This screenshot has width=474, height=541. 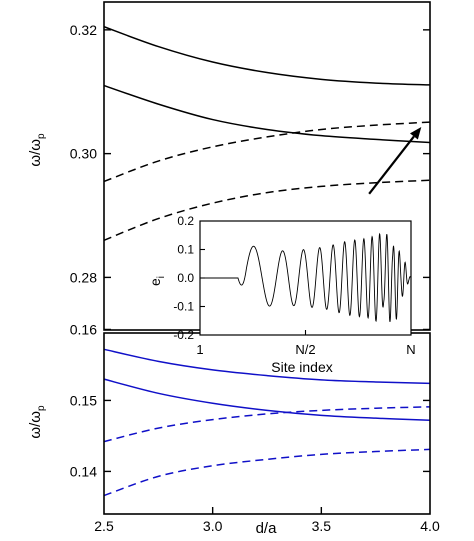 I want to click on inset-ytick-label: 0.2, so click(x=185, y=221).